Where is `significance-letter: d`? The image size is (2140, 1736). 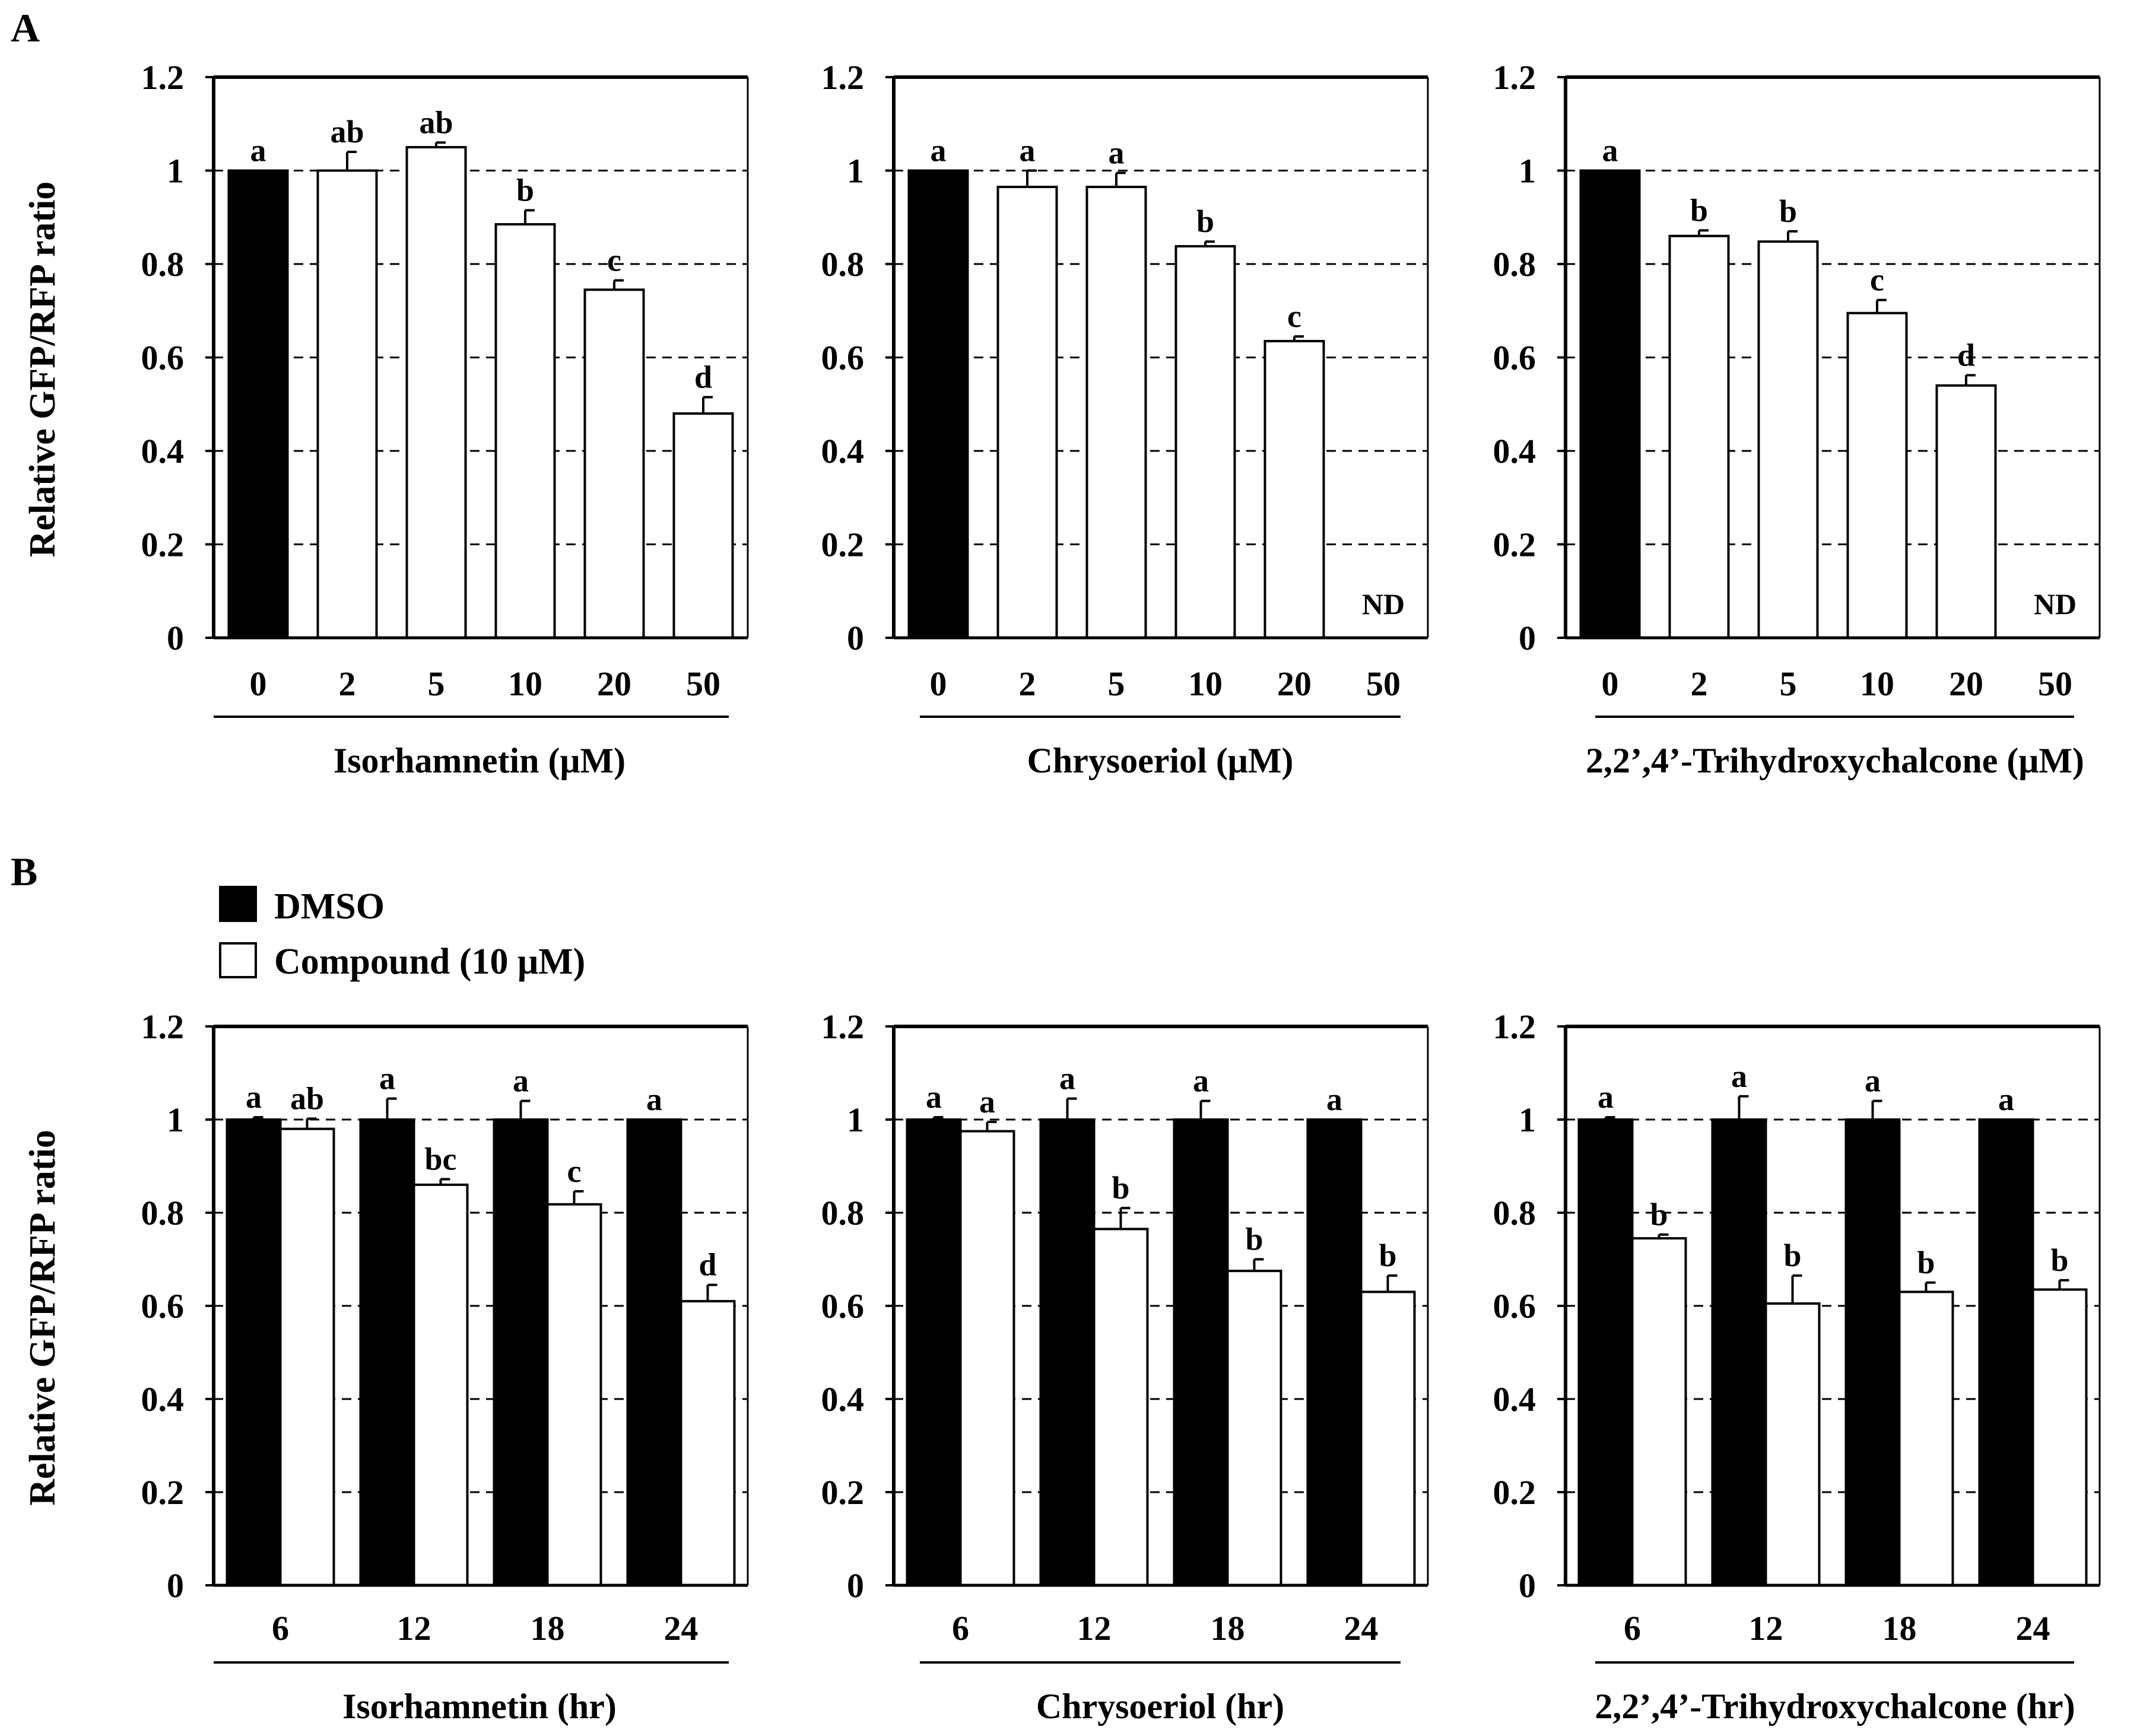 significance-letter: d is located at coordinates (707, 1265).